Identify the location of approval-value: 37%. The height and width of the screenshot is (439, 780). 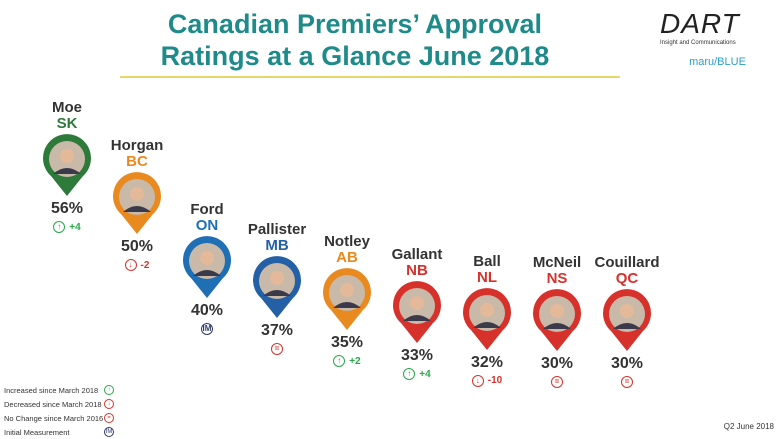
(277, 330).